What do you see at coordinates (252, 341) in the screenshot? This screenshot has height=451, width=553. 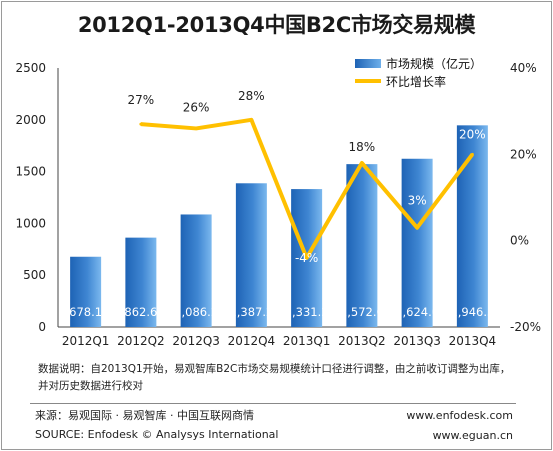 I see `x-axis-tick-label: 2012Q4` at bounding box center [252, 341].